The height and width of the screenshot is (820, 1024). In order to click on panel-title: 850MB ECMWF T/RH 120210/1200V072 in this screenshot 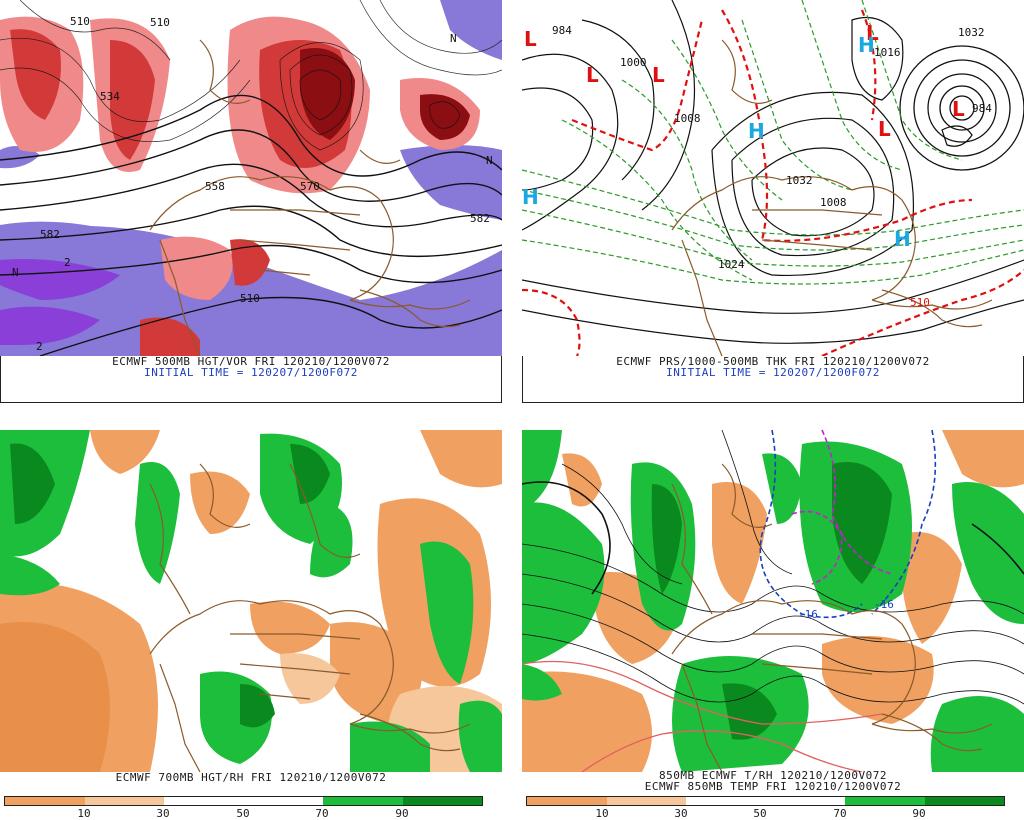, I will do `click(773, 775)`.